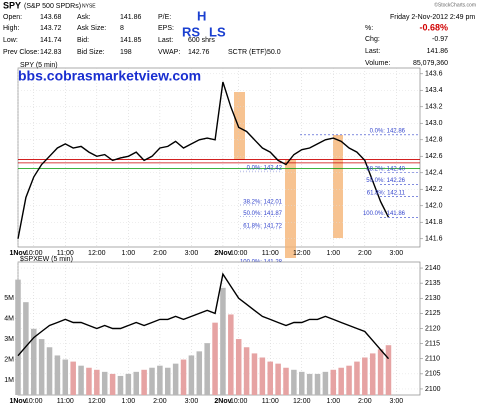 The height and width of the screenshot is (406, 480). I want to click on y-tick-label: 2130, so click(433, 298).